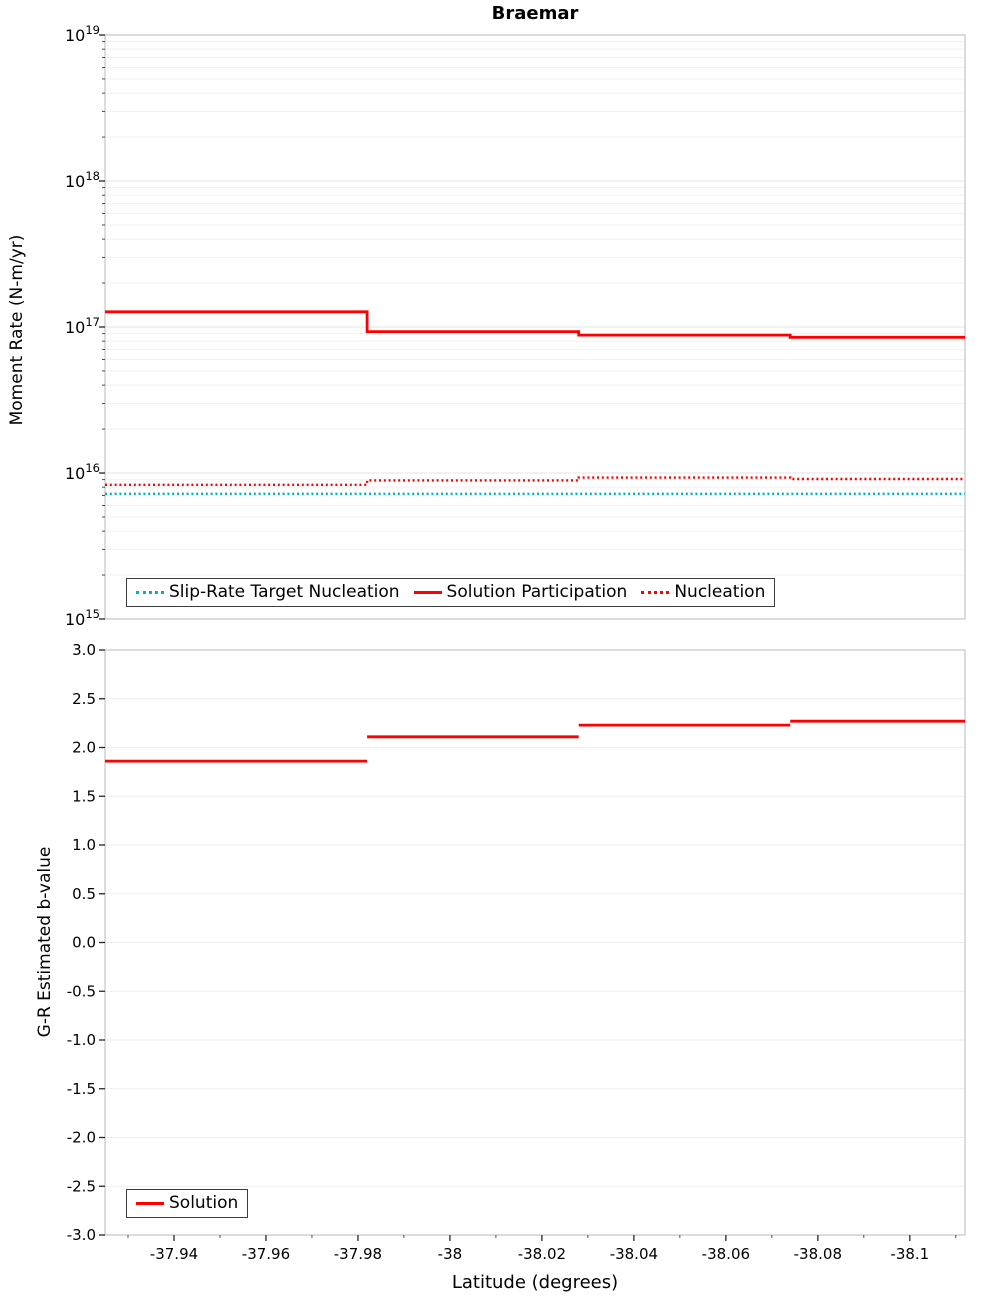 This screenshot has height=1300, width=1000. I want to click on y-tick-label: 1.0, so click(84, 845).